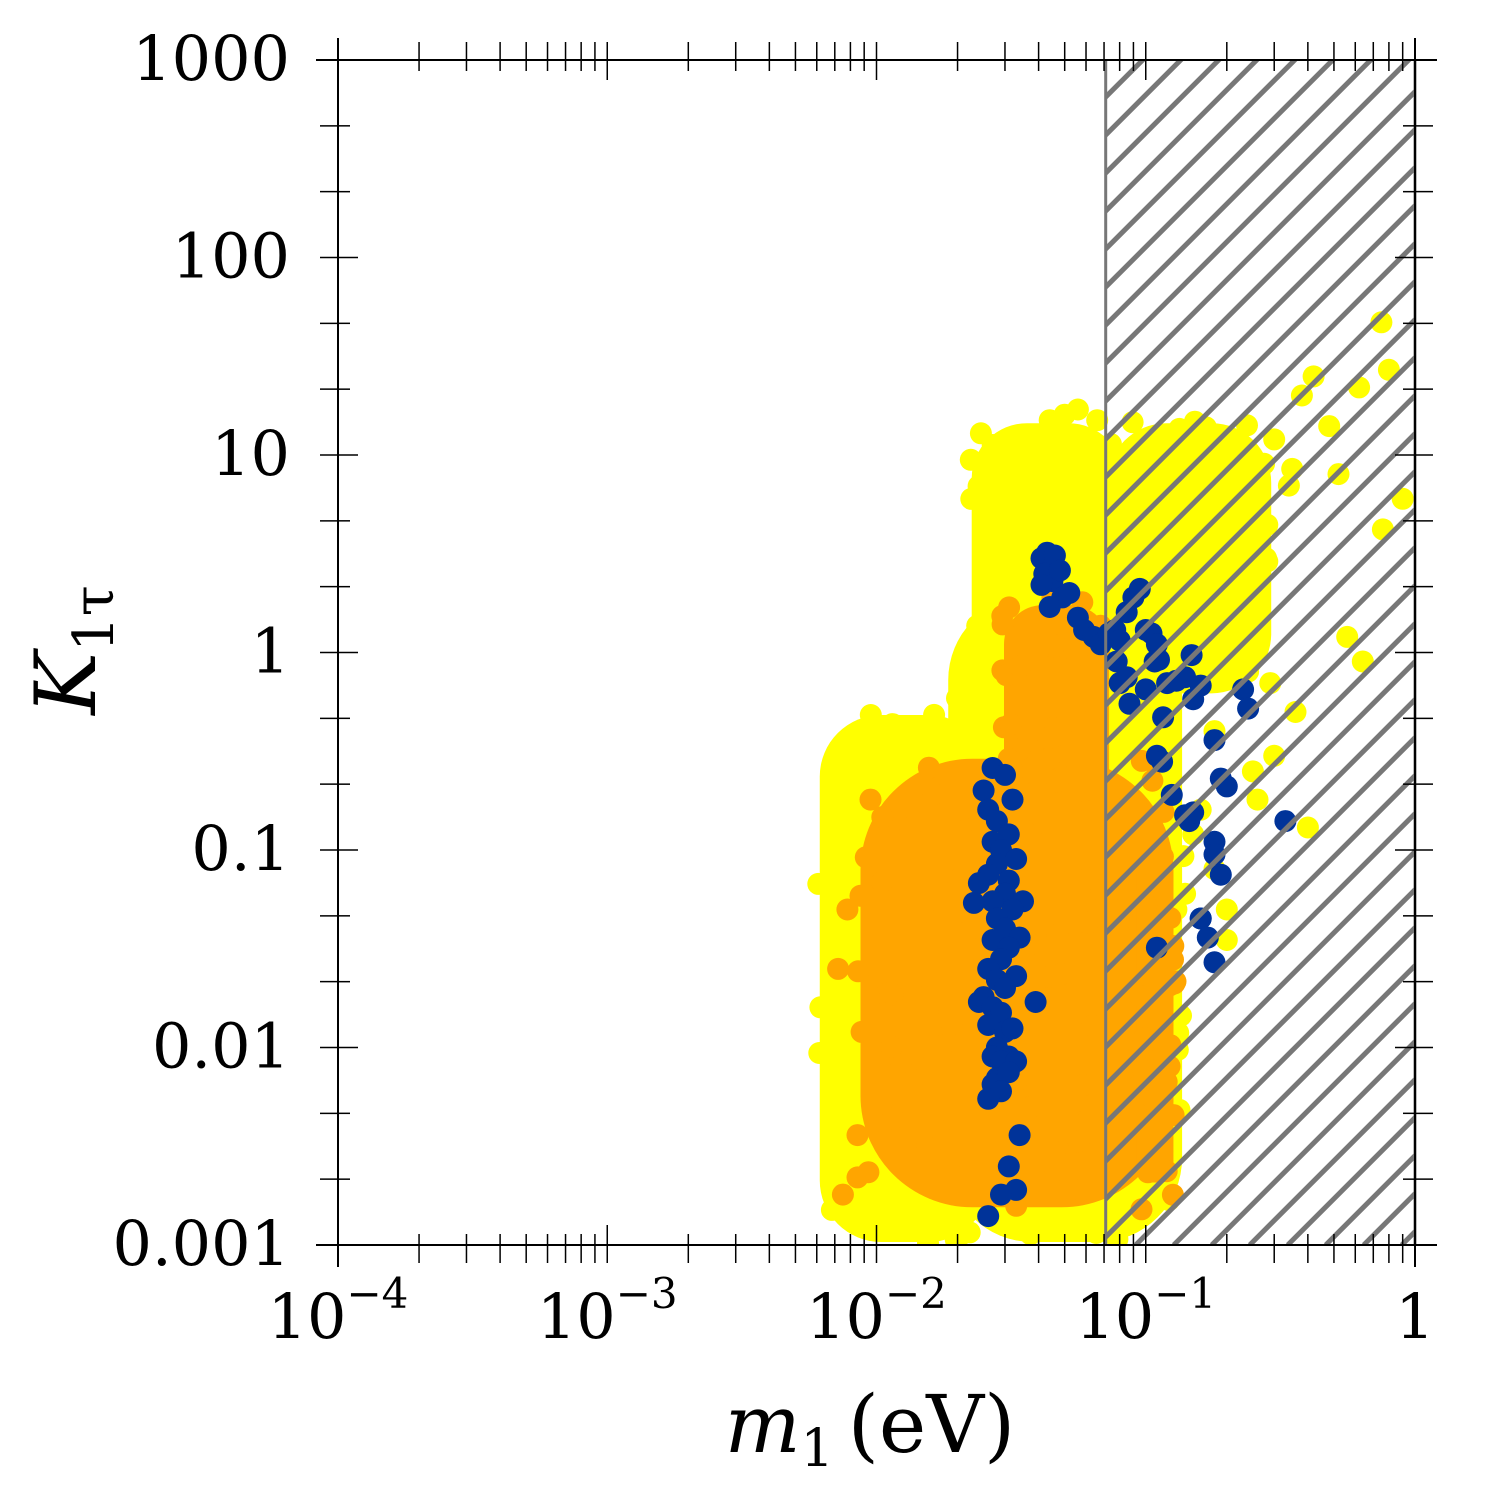  I want to click on x-tick-label: 10⁻², so click(876, 1311).